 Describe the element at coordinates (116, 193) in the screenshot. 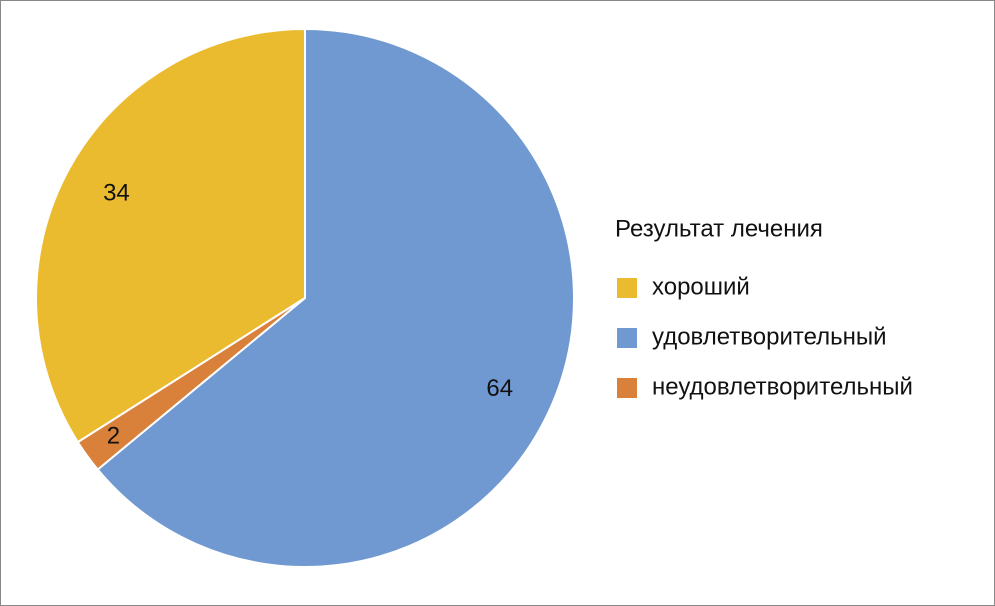

I see `data-label: 34` at that location.